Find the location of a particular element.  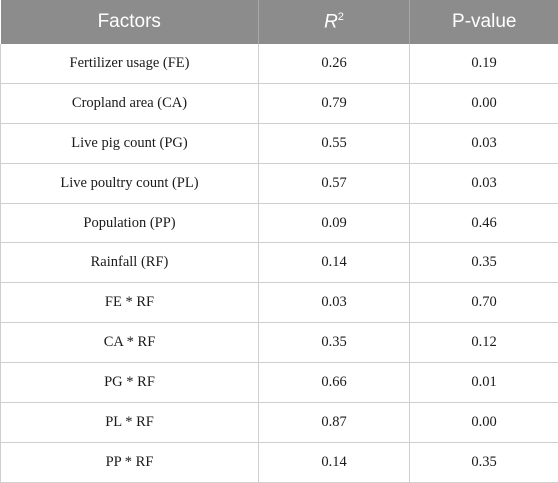

r-squared-cell: 0.87 is located at coordinates (334, 423).